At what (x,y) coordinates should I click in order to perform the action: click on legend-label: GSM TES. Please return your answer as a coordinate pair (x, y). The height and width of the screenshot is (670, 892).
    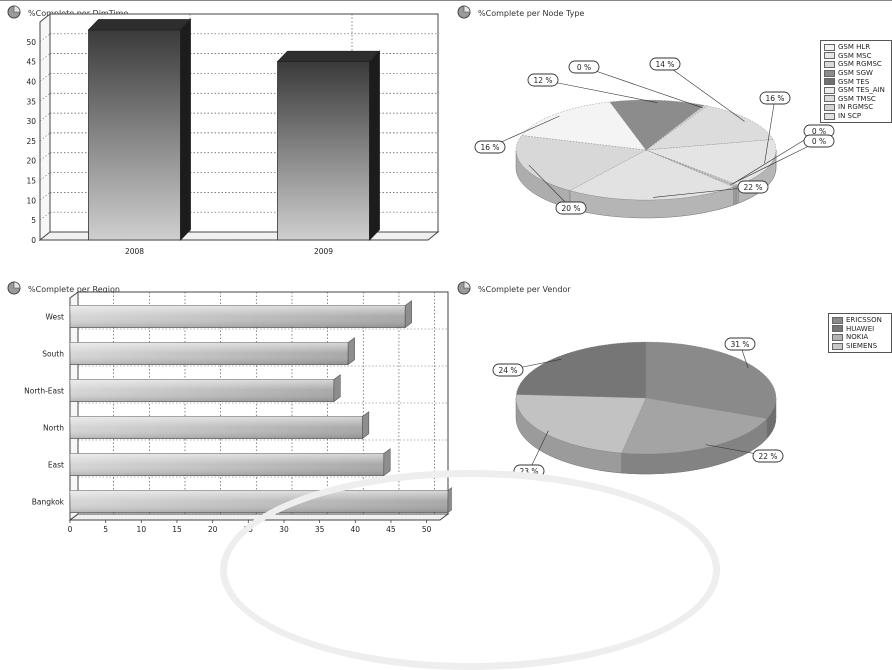
    Looking at the image, I should click on (854, 81).